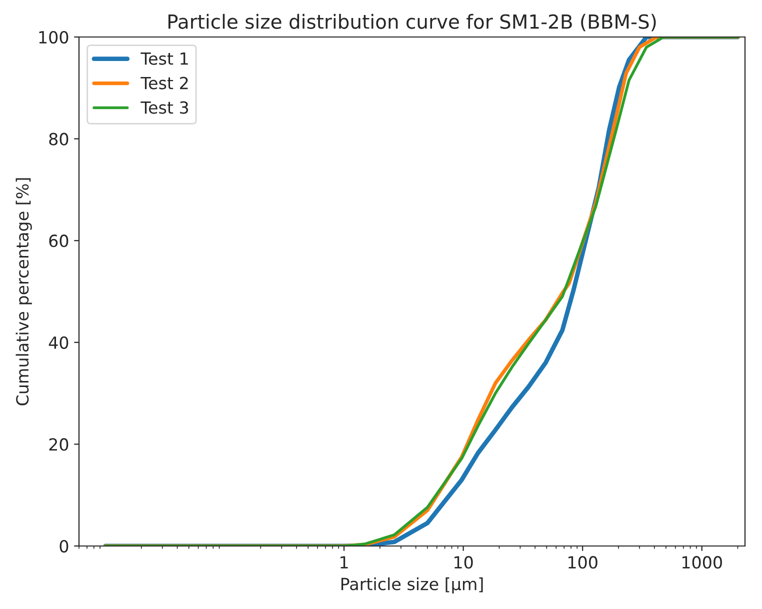  What do you see at coordinates (58, 139) in the screenshot?
I see `y-tick-label: 80` at bounding box center [58, 139].